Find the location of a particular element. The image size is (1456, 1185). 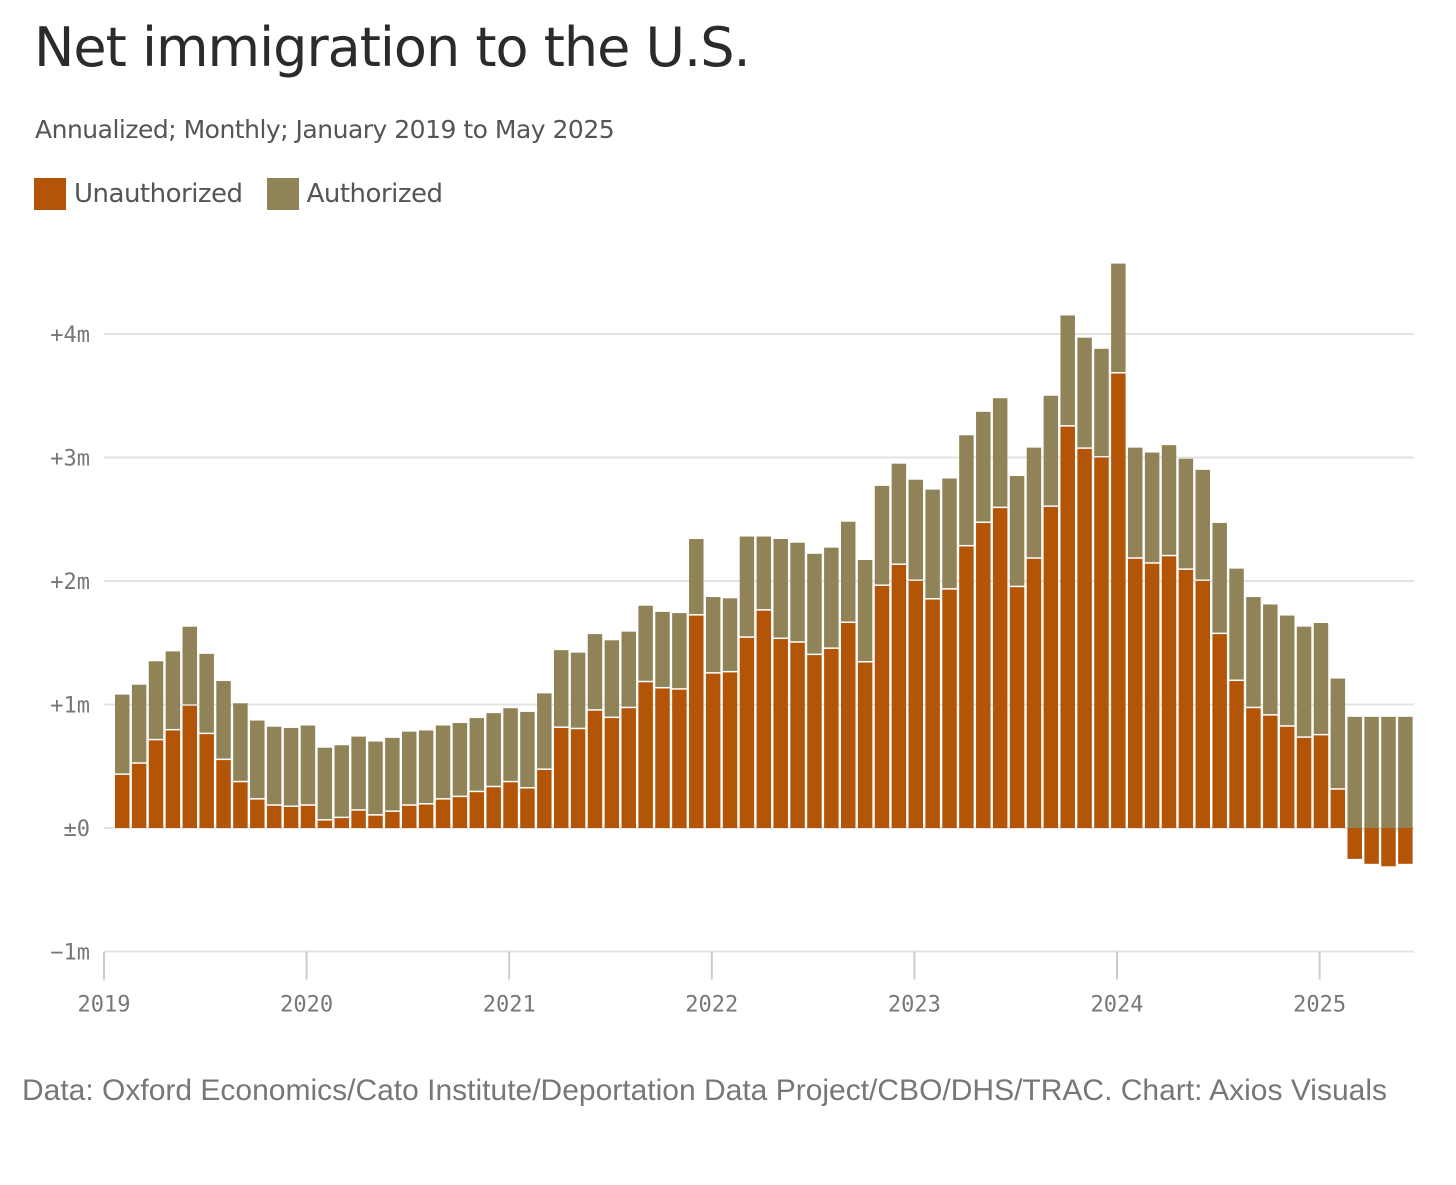

legend-label-unauthorized: Unauthorized is located at coordinates (158, 194).